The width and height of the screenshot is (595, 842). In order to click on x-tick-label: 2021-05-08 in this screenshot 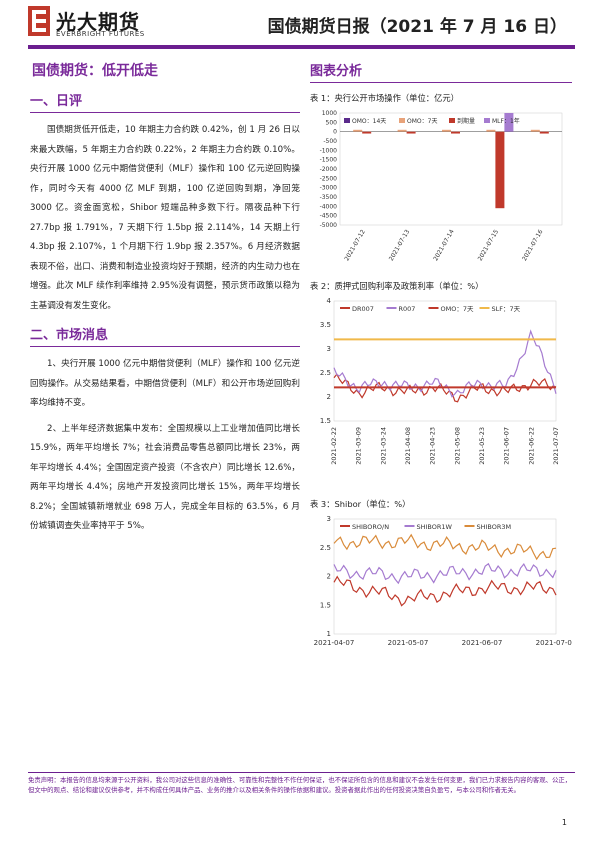, I will do `click(457, 446)`.